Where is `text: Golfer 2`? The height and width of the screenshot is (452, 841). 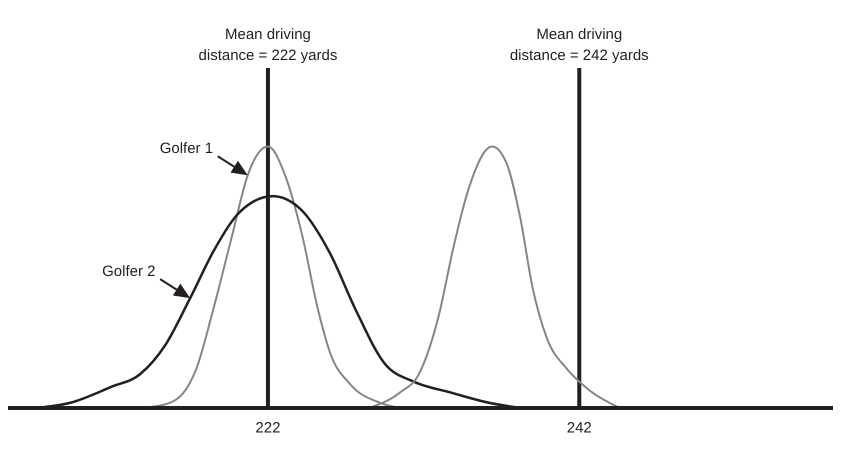
text: Golfer 2 is located at coordinates (129, 271).